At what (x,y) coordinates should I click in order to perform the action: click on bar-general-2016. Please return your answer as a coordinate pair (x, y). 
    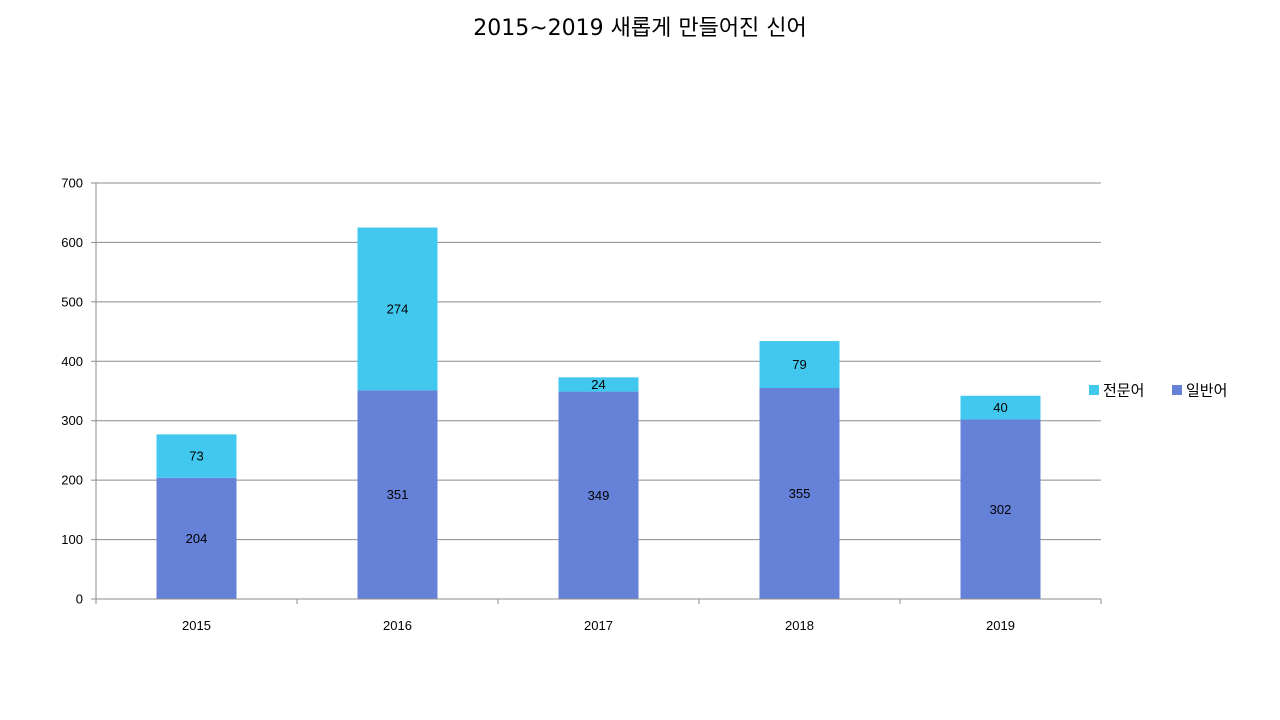
    Looking at the image, I should click on (397, 494).